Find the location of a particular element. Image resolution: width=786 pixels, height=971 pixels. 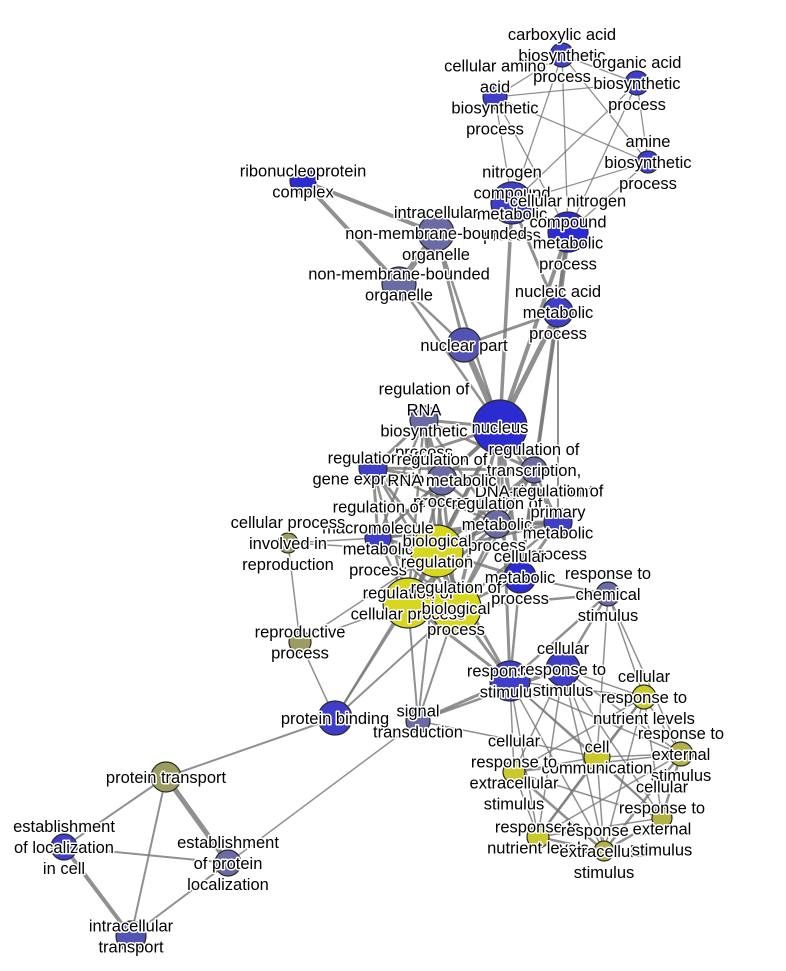

graph-node-protein-binding is located at coordinates (335, 718).